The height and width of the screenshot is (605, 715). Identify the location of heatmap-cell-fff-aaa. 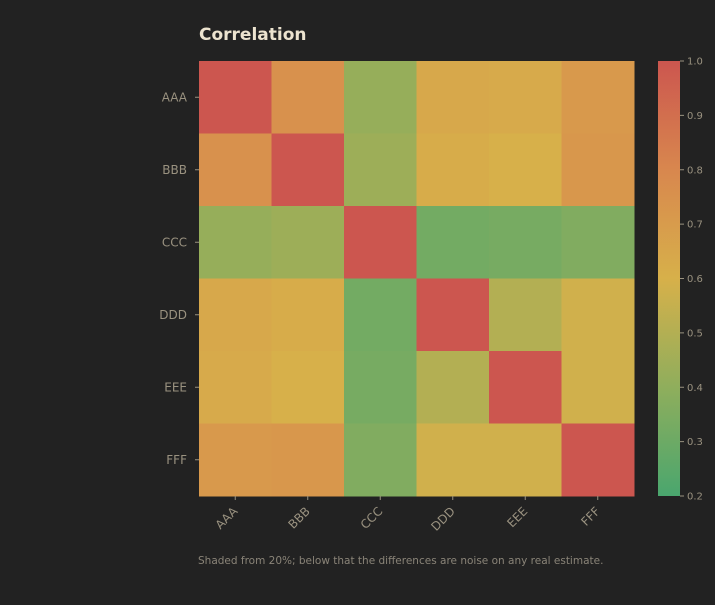
(235, 460).